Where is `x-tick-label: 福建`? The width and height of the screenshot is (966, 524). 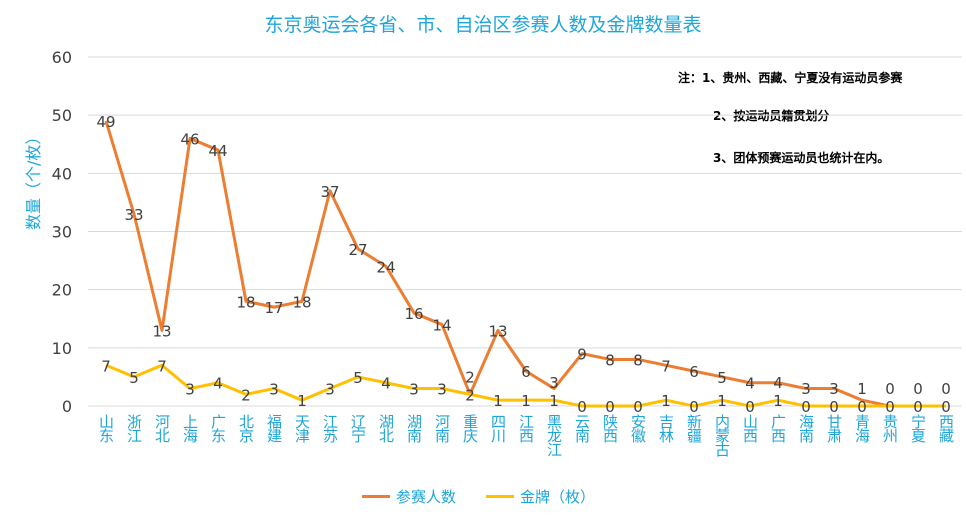
x-tick-label: 福建 is located at coordinates (274, 428).